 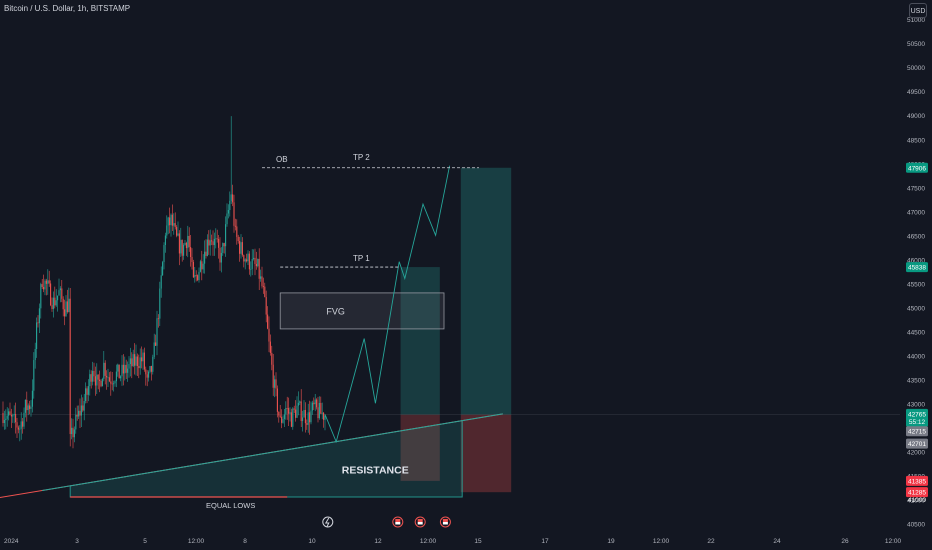 What do you see at coordinates (893, 541) in the screenshot?
I see `time-tick-label: 12:00` at bounding box center [893, 541].